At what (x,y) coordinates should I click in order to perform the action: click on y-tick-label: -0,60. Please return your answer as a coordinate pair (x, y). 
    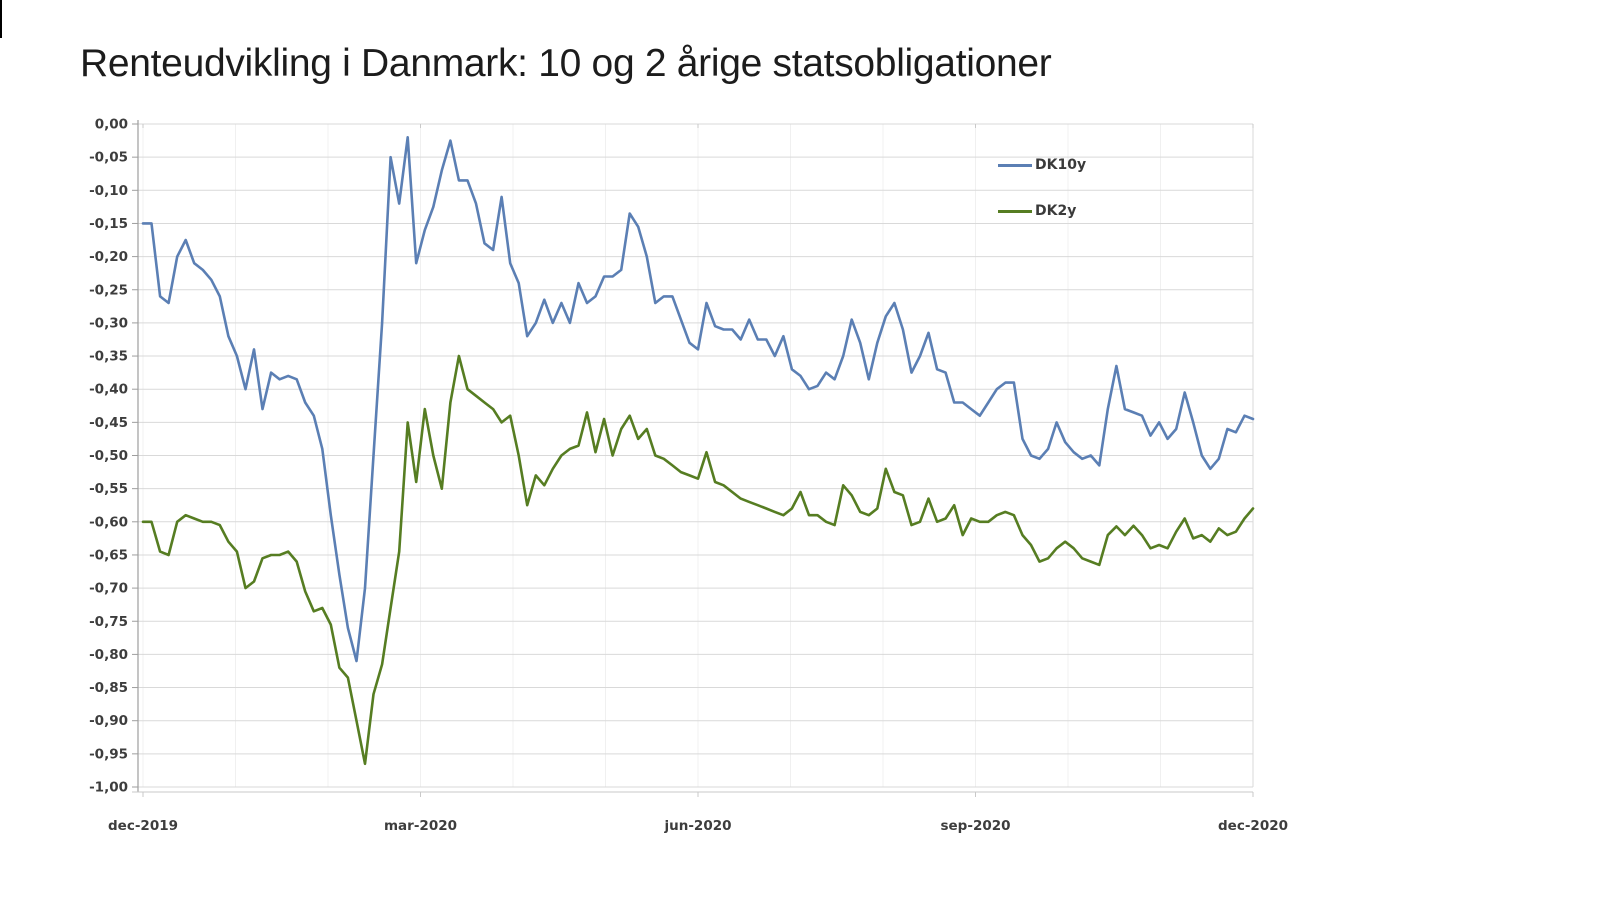
    Looking at the image, I should click on (108, 522).